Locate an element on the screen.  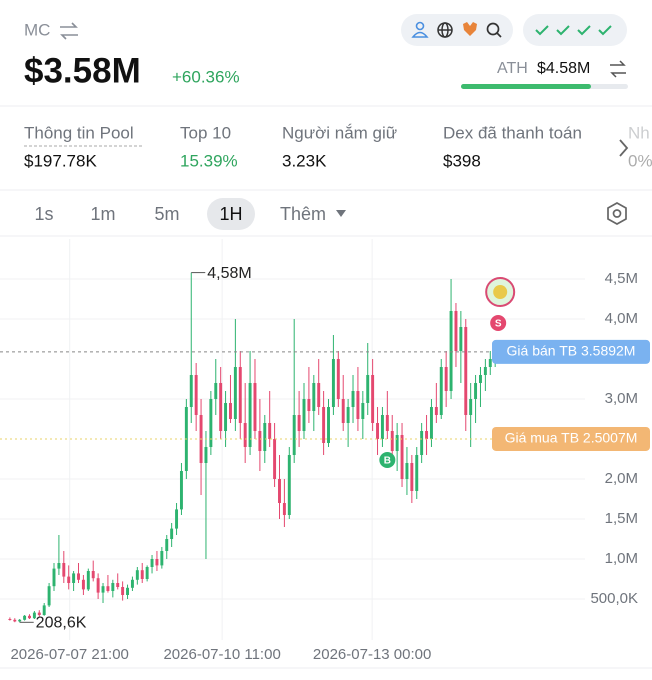
swap-icon is located at coordinates (69, 31).